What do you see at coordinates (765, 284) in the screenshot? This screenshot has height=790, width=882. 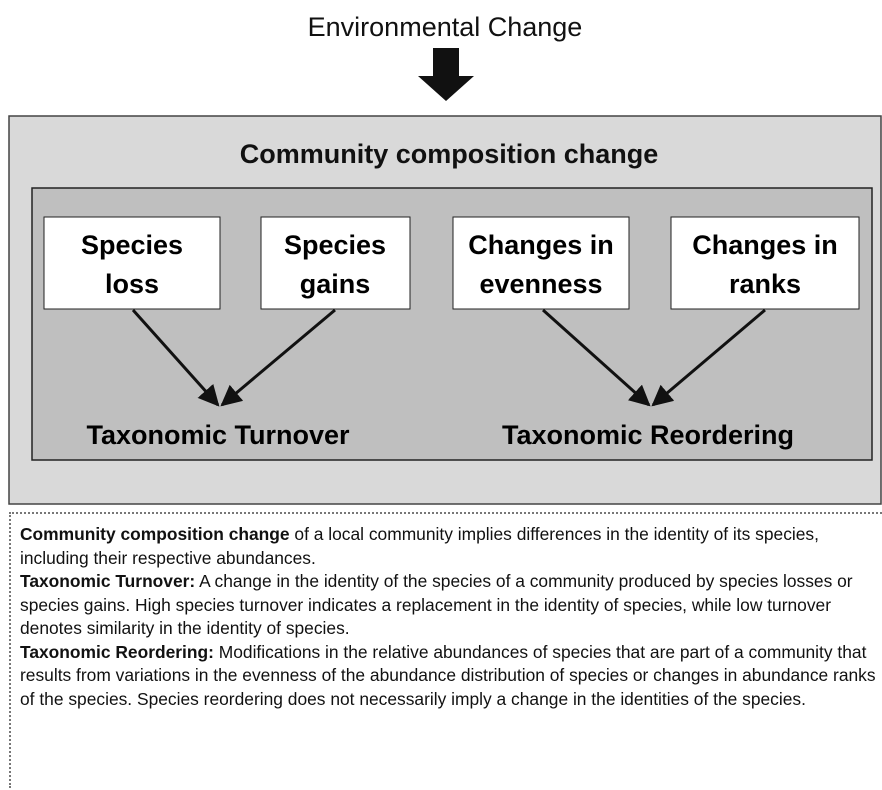 I see `node-label: ranks` at bounding box center [765, 284].